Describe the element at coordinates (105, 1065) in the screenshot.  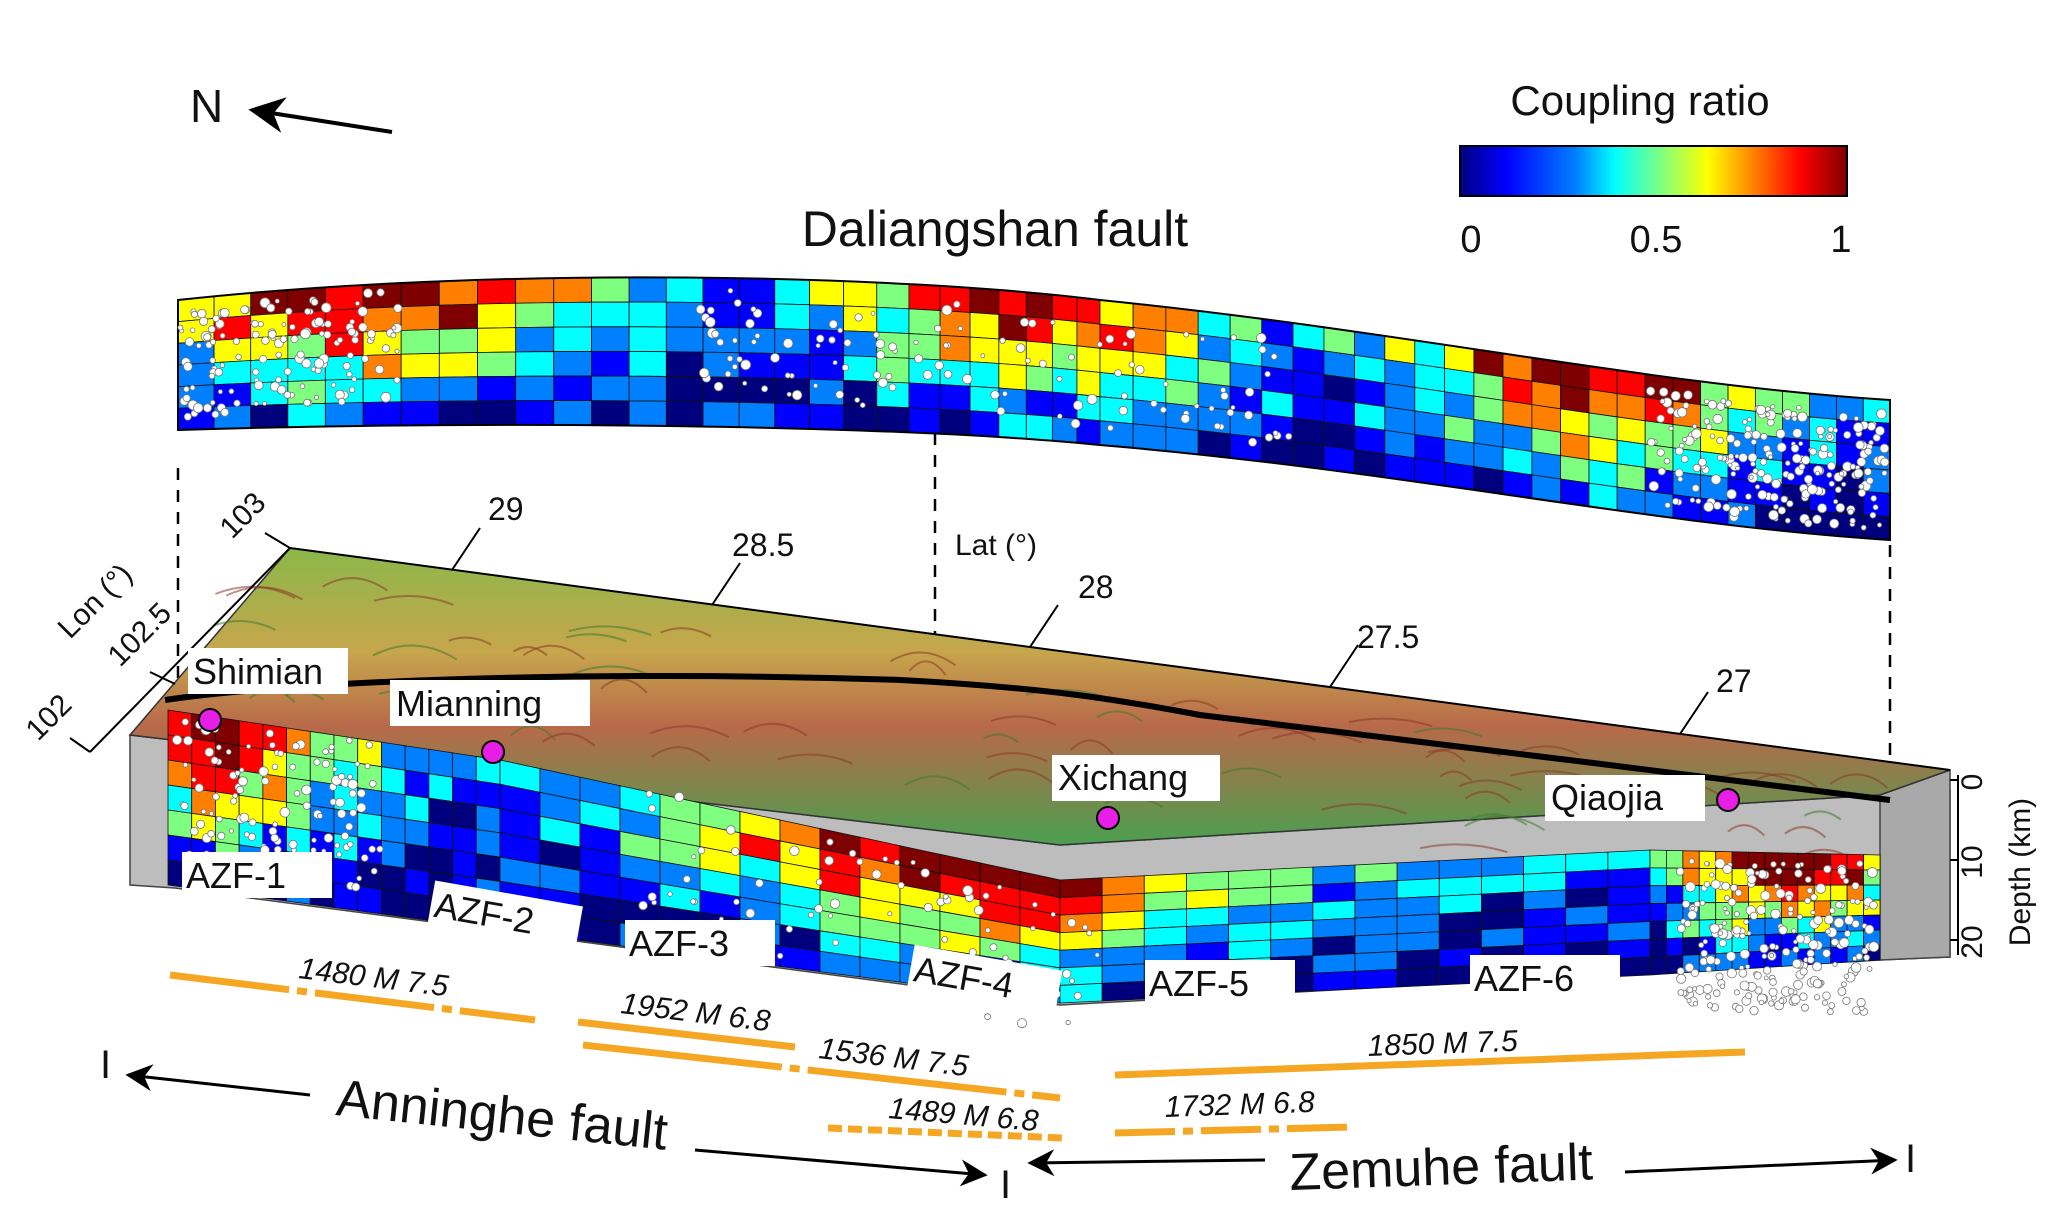
I see `fault-end-mark-left: I` at that location.